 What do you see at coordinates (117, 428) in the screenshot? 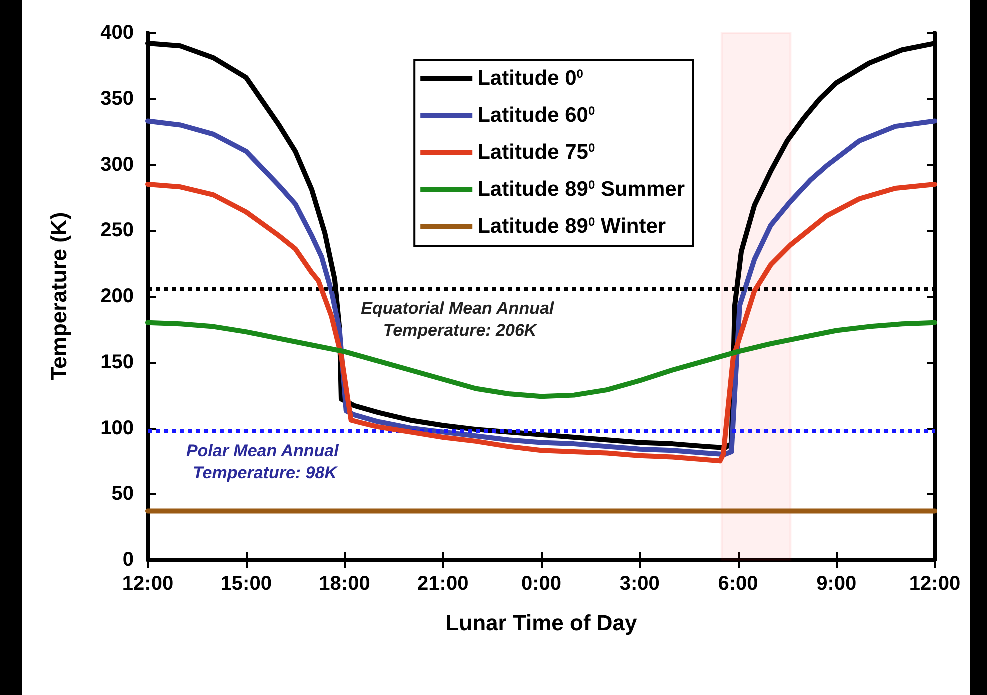
I see `y-tick-label: 100` at bounding box center [117, 428].